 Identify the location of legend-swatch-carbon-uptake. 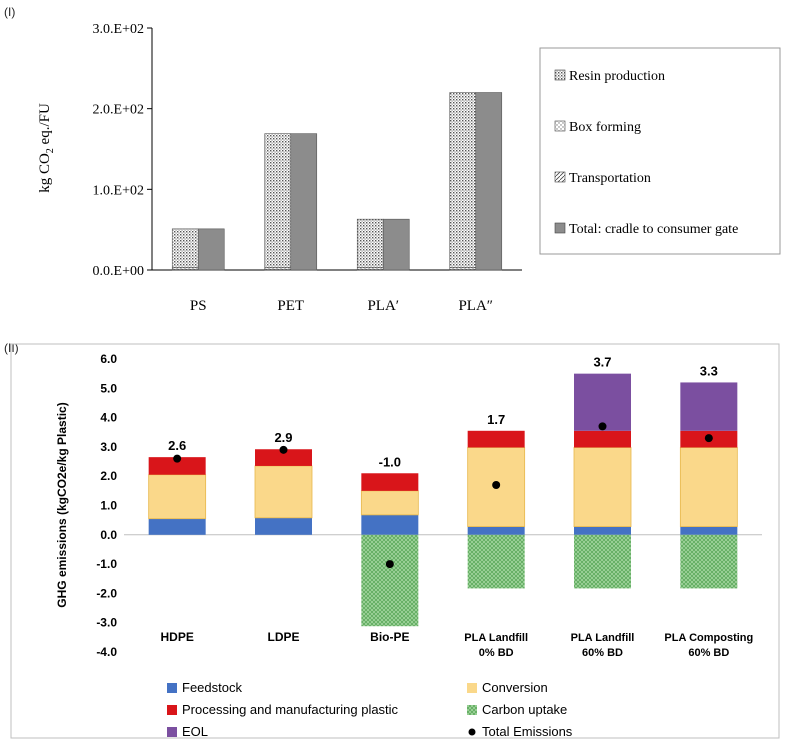
(472, 710).